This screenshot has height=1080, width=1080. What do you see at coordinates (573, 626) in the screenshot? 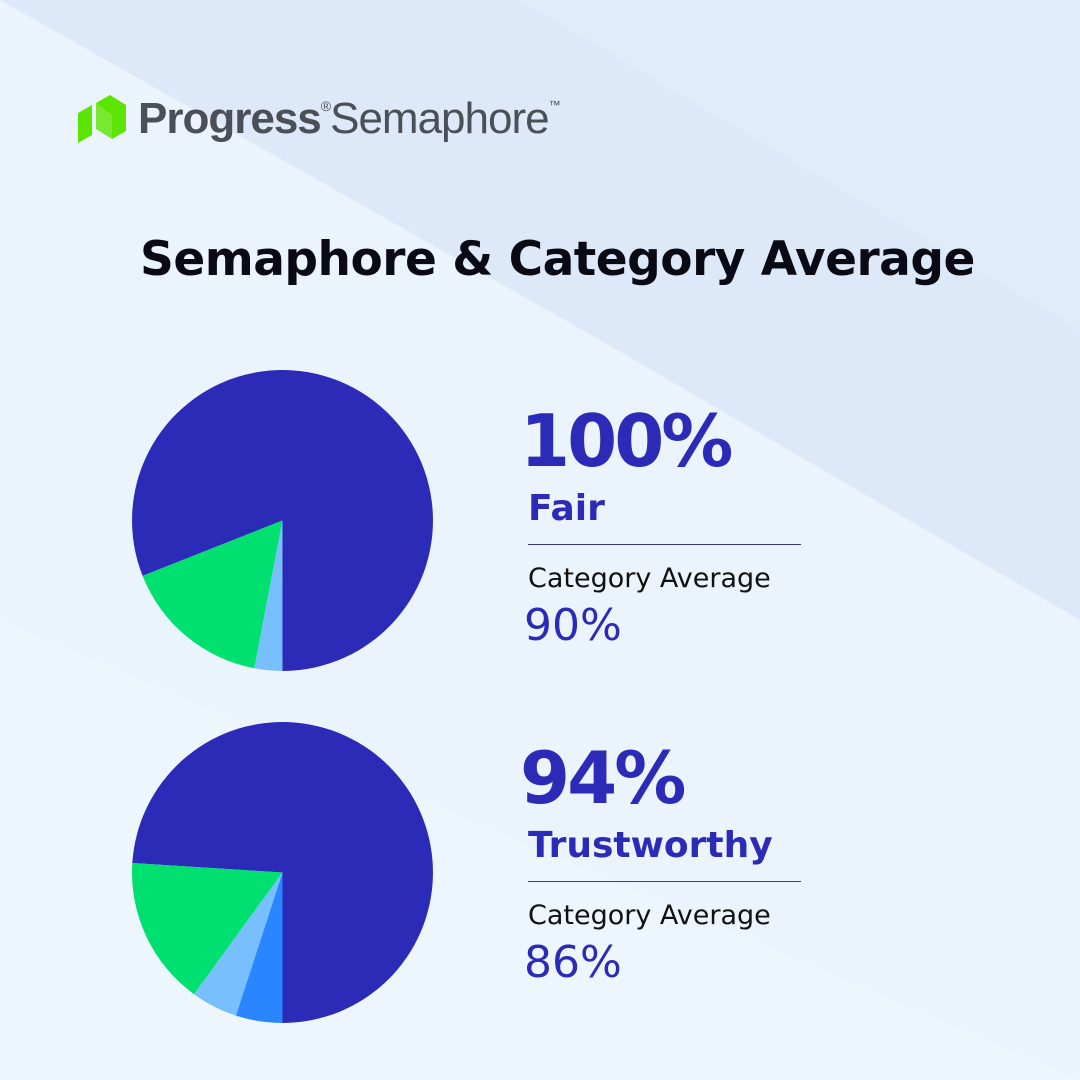
I see `category-average-value: 90%` at bounding box center [573, 626].